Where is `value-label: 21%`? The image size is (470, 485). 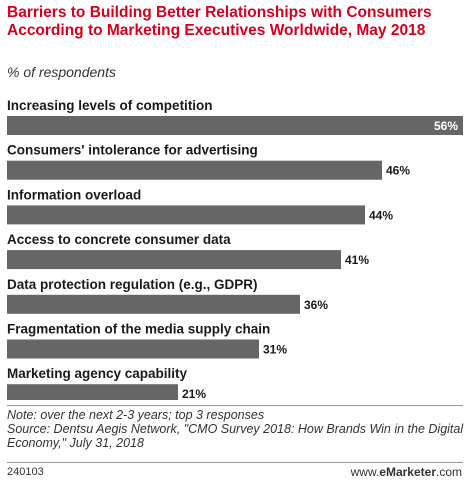
value-label: 21% is located at coordinates (194, 393).